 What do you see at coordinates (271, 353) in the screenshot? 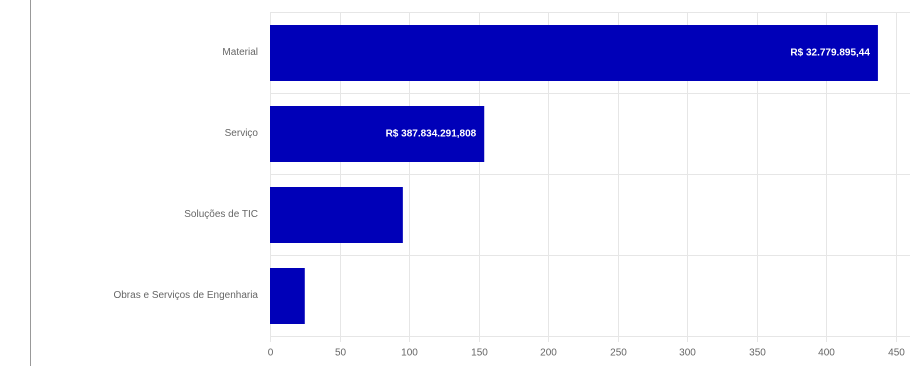
I see `x-tick-label: 0` at bounding box center [271, 353].